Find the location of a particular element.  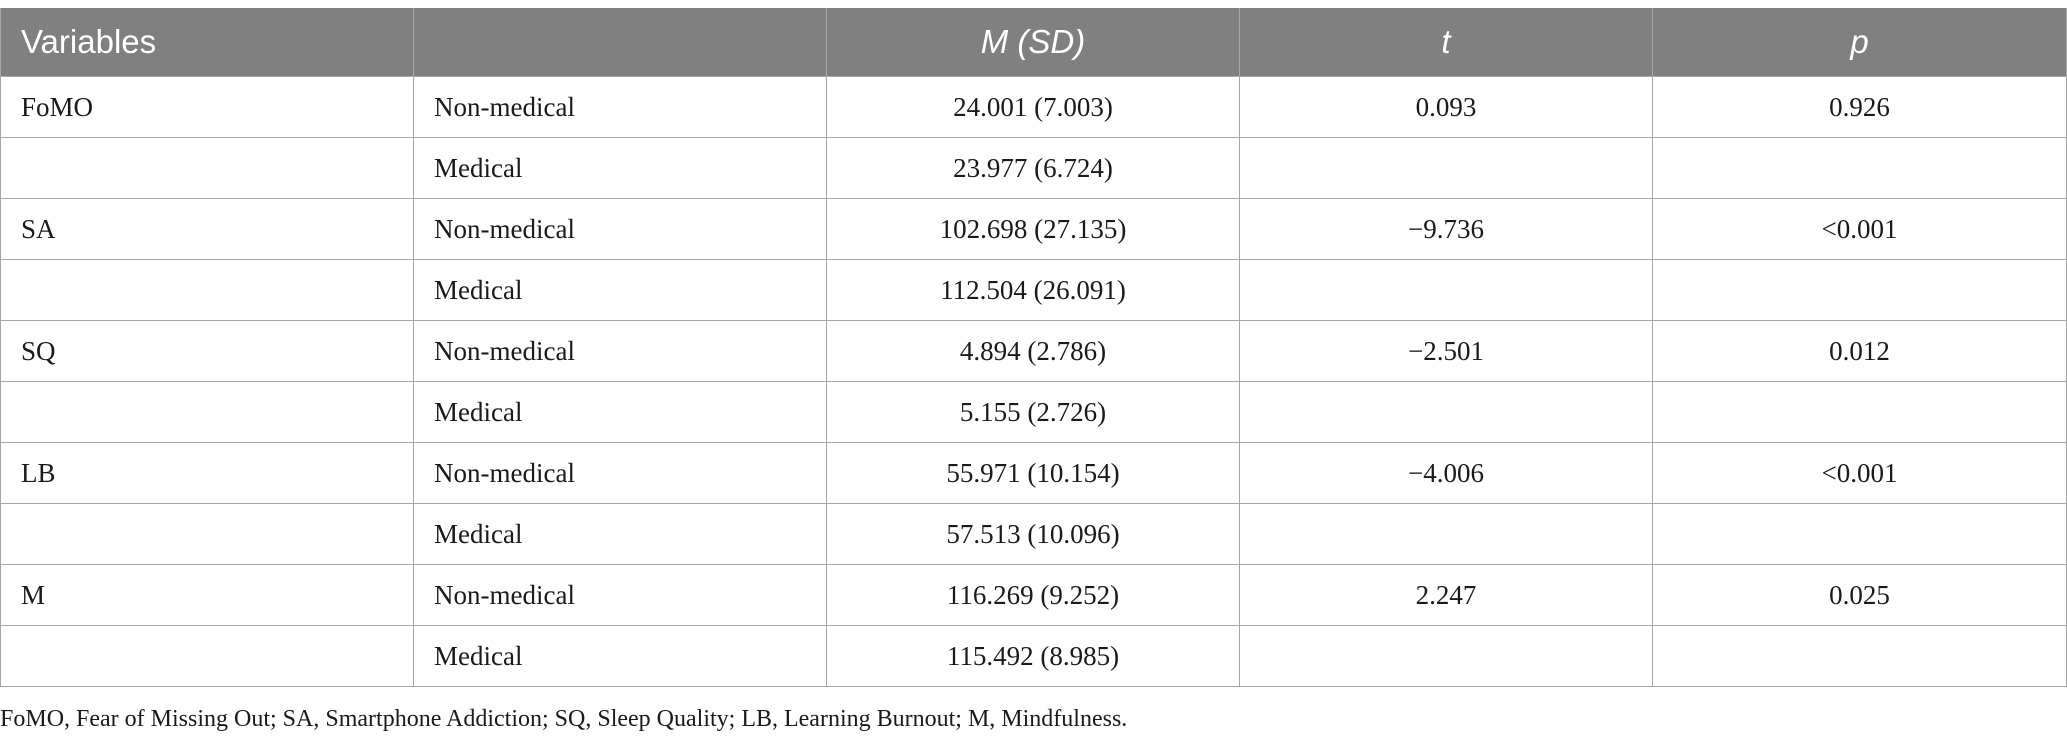

cell-p: 0.012 is located at coordinates (1859, 351).